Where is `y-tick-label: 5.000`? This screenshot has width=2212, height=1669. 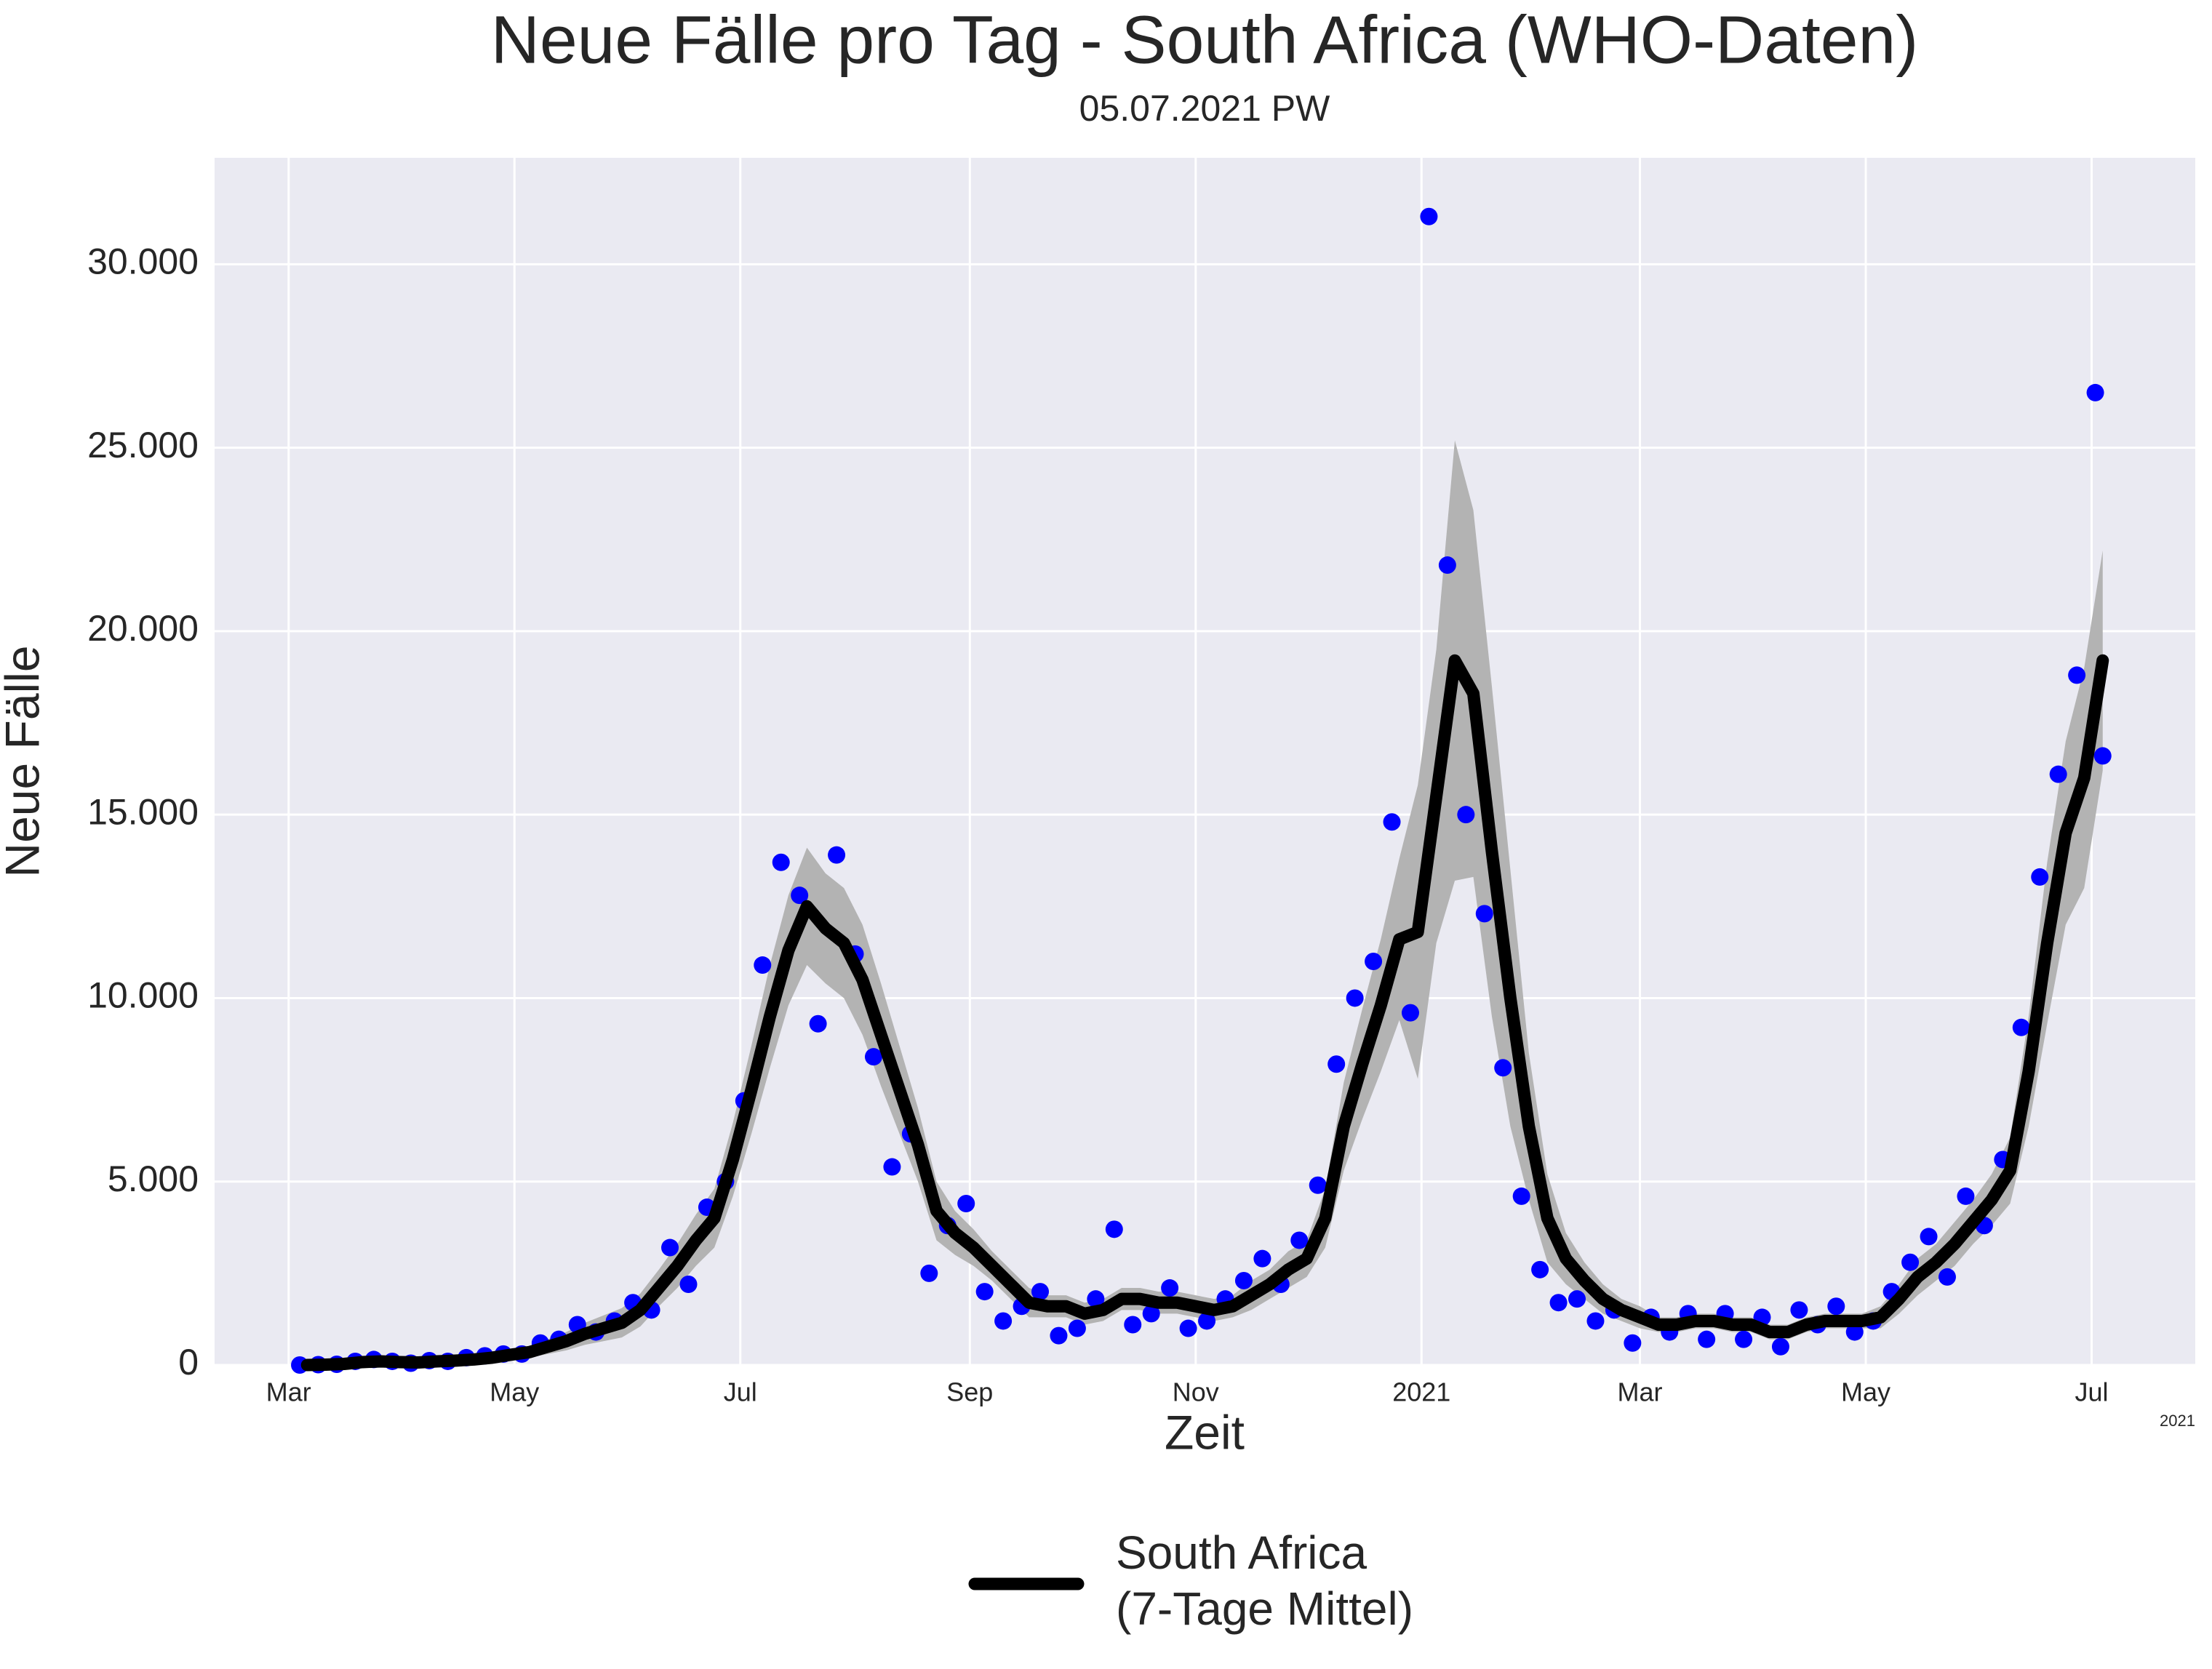 y-tick-label: 5.000 is located at coordinates (153, 1179).